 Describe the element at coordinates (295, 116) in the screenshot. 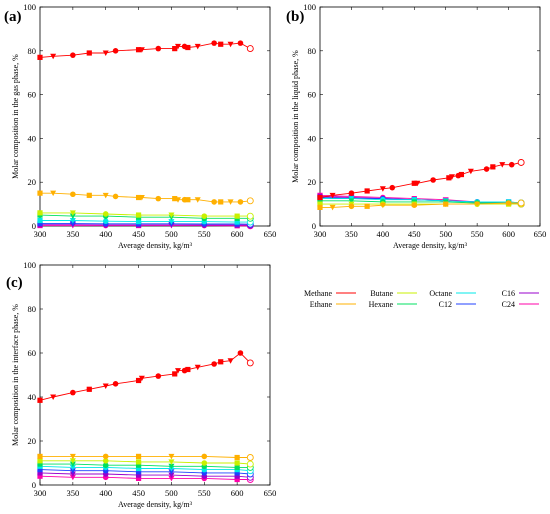

I see `y-axis-label: Molar composition in the liquid phase, %` at that location.